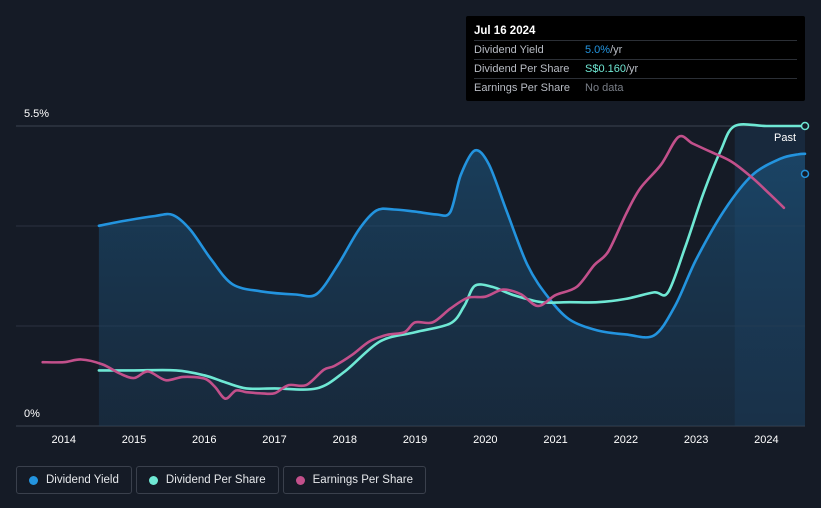 The width and height of the screenshot is (821, 508). I want to click on tooltip-value: No data, so click(604, 88).